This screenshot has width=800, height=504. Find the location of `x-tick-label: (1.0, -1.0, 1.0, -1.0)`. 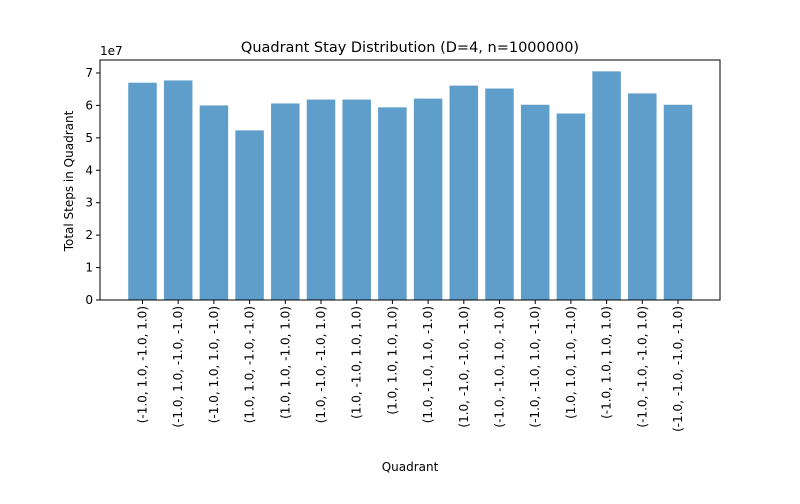

x-tick-label: (1.0, -1.0, 1.0, -1.0) is located at coordinates (428, 364).